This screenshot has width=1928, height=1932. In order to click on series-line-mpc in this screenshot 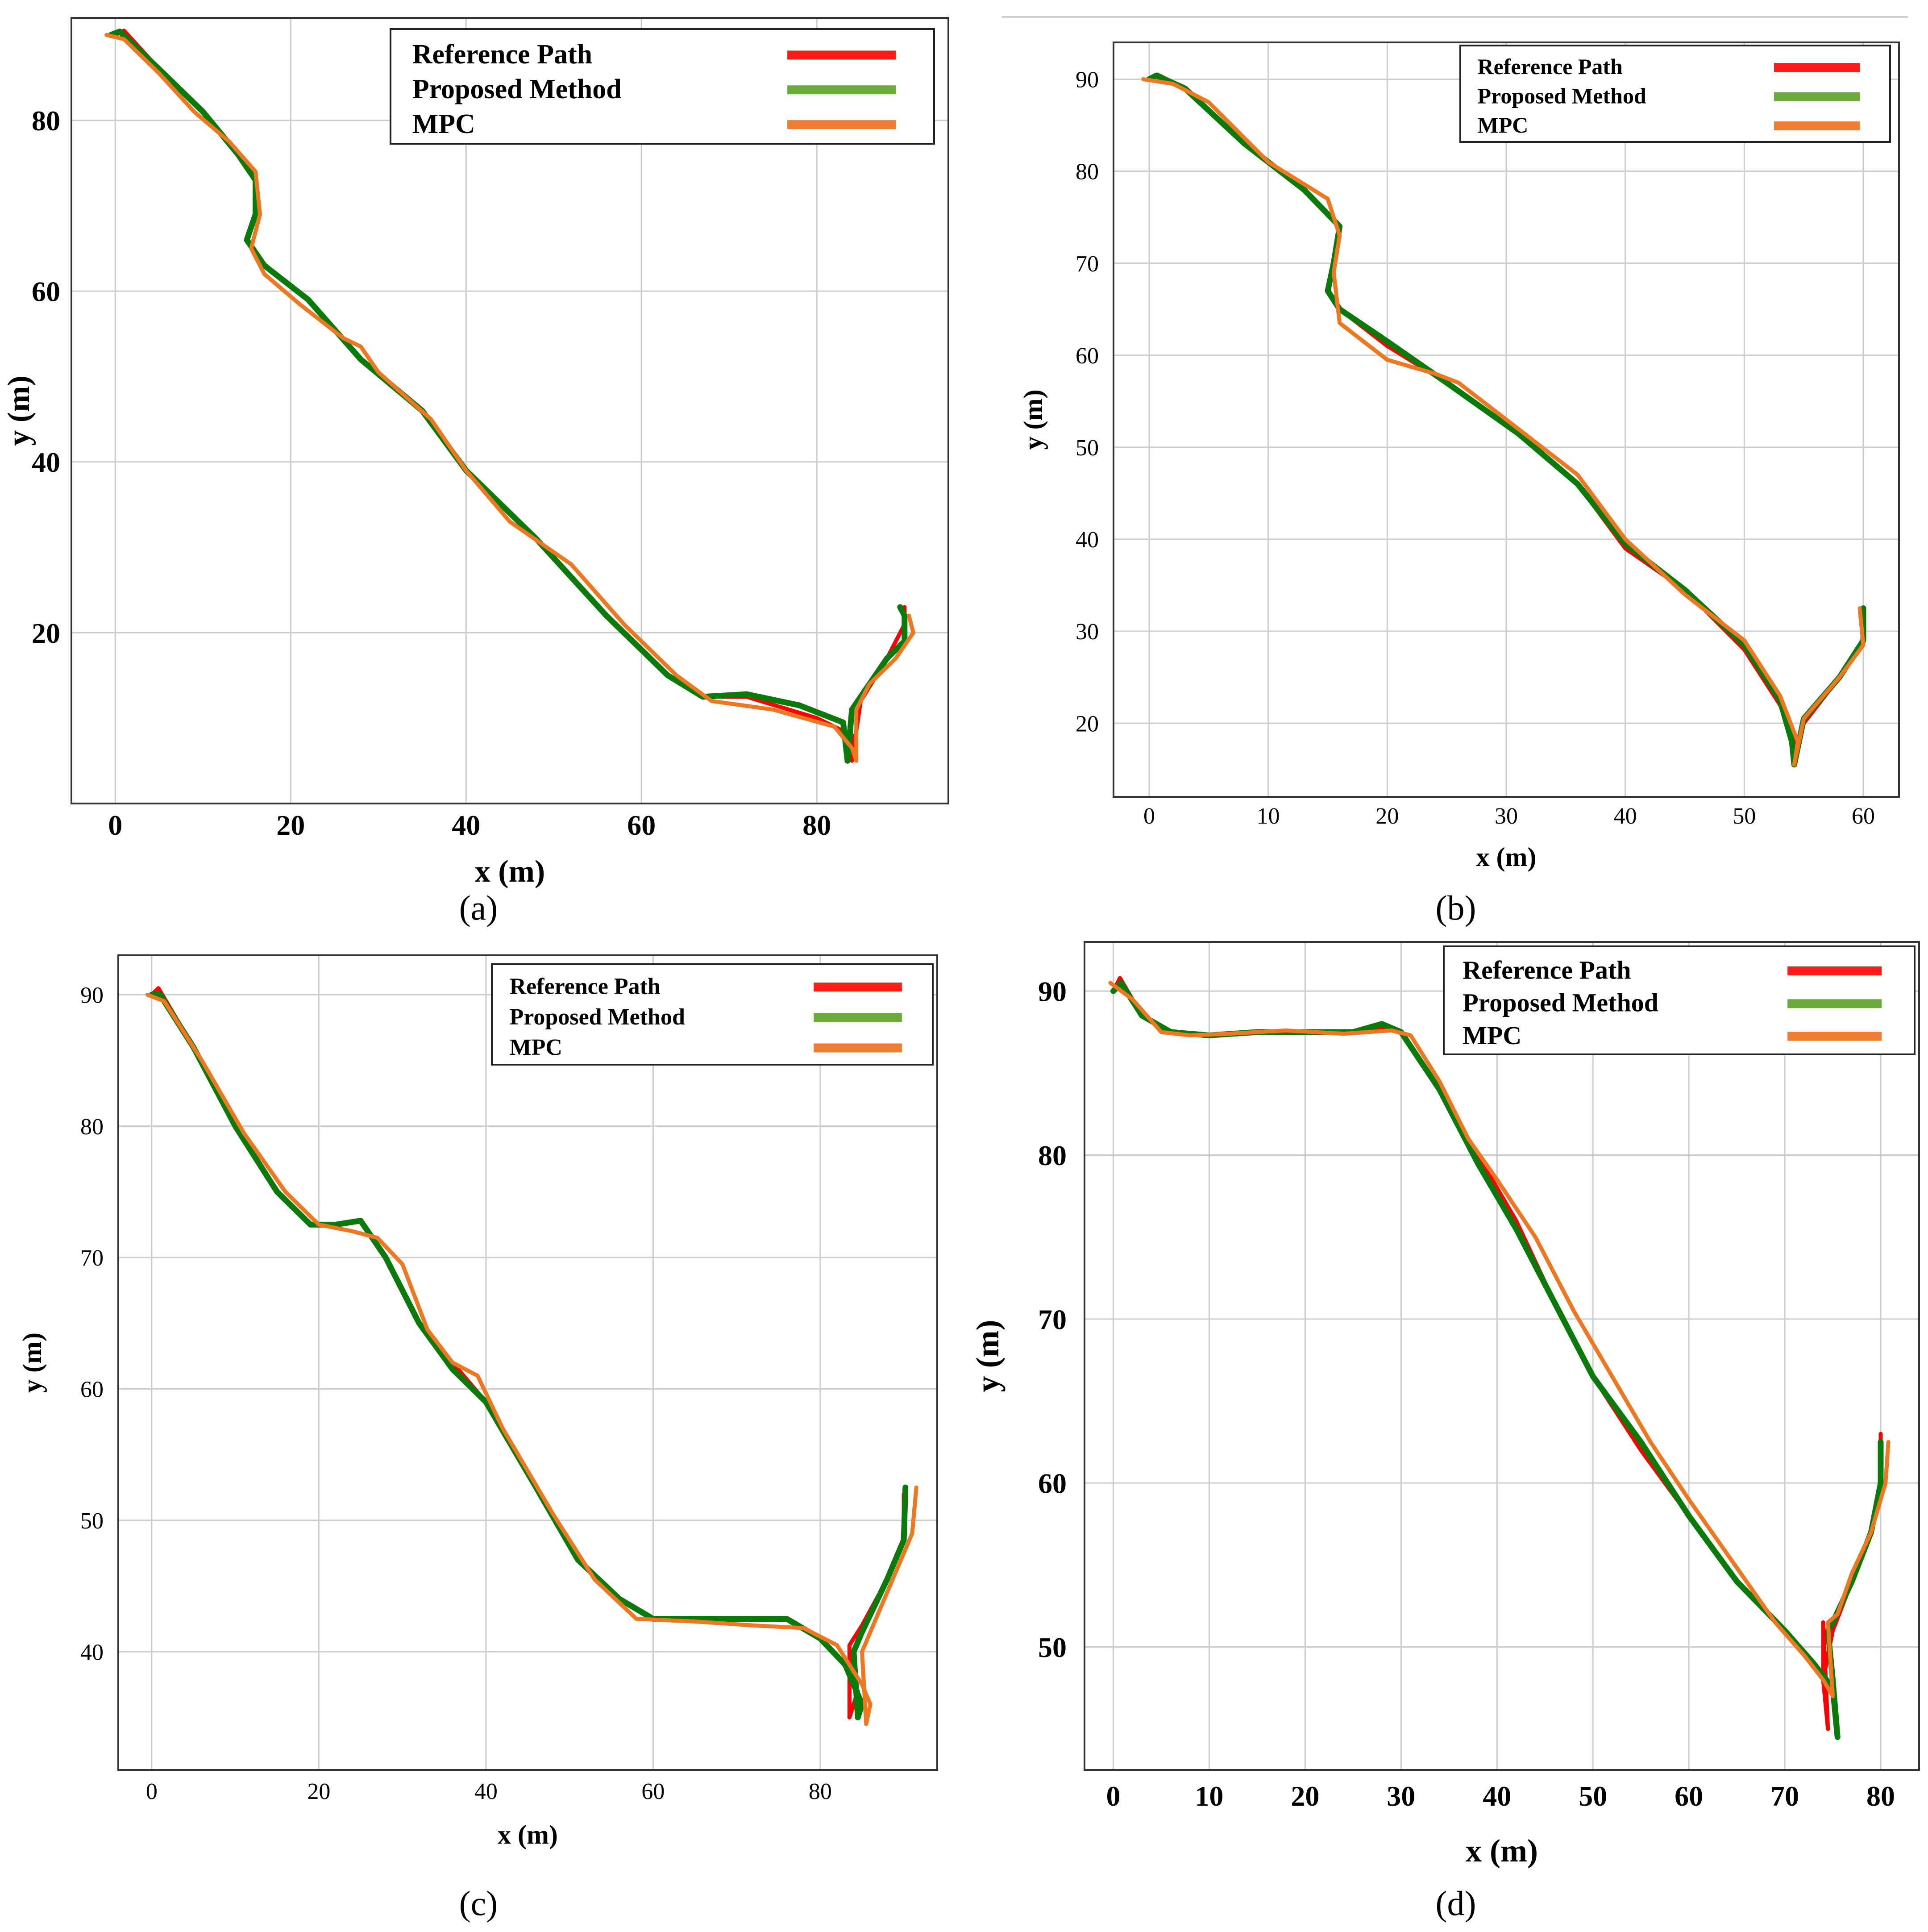, I will do `click(1503, 422)`.